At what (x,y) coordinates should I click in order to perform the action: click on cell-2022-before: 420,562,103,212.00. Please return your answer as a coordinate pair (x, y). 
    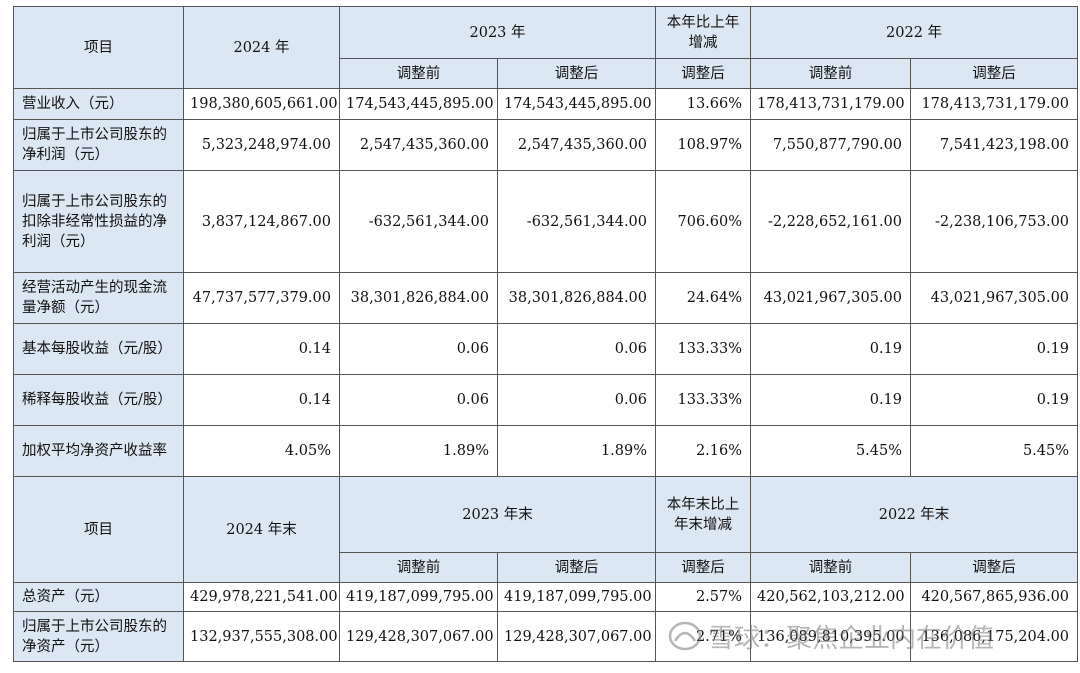
    Looking at the image, I should click on (831, 597).